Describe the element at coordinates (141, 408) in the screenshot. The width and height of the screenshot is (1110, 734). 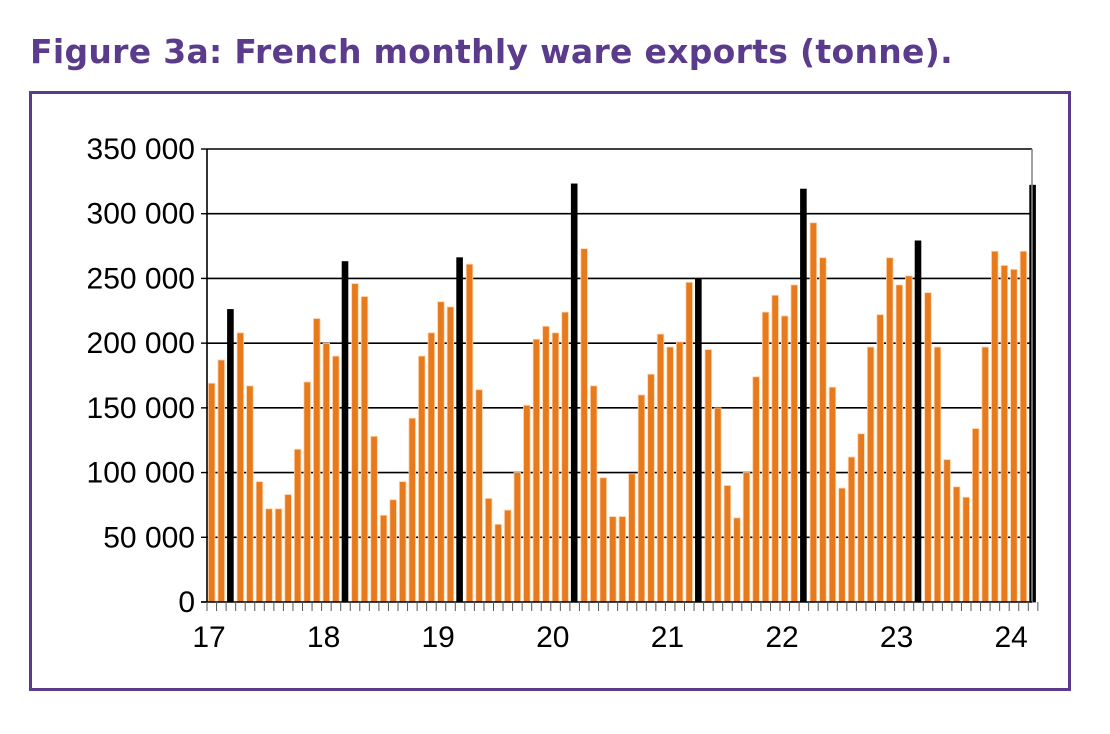
I see `y-tick-label: 150 000` at that location.